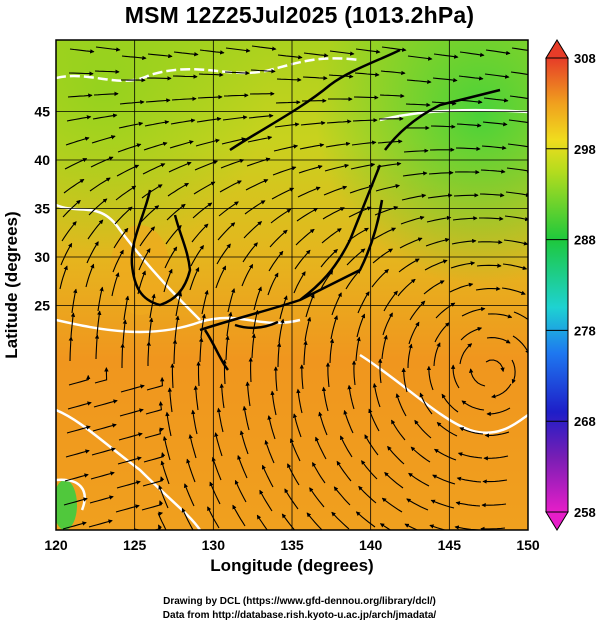  What do you see at coordinates (292, 565) in the screenshot?
I see `x-axis-label: Longitude (degrees)` at bounding box center [292, 565].